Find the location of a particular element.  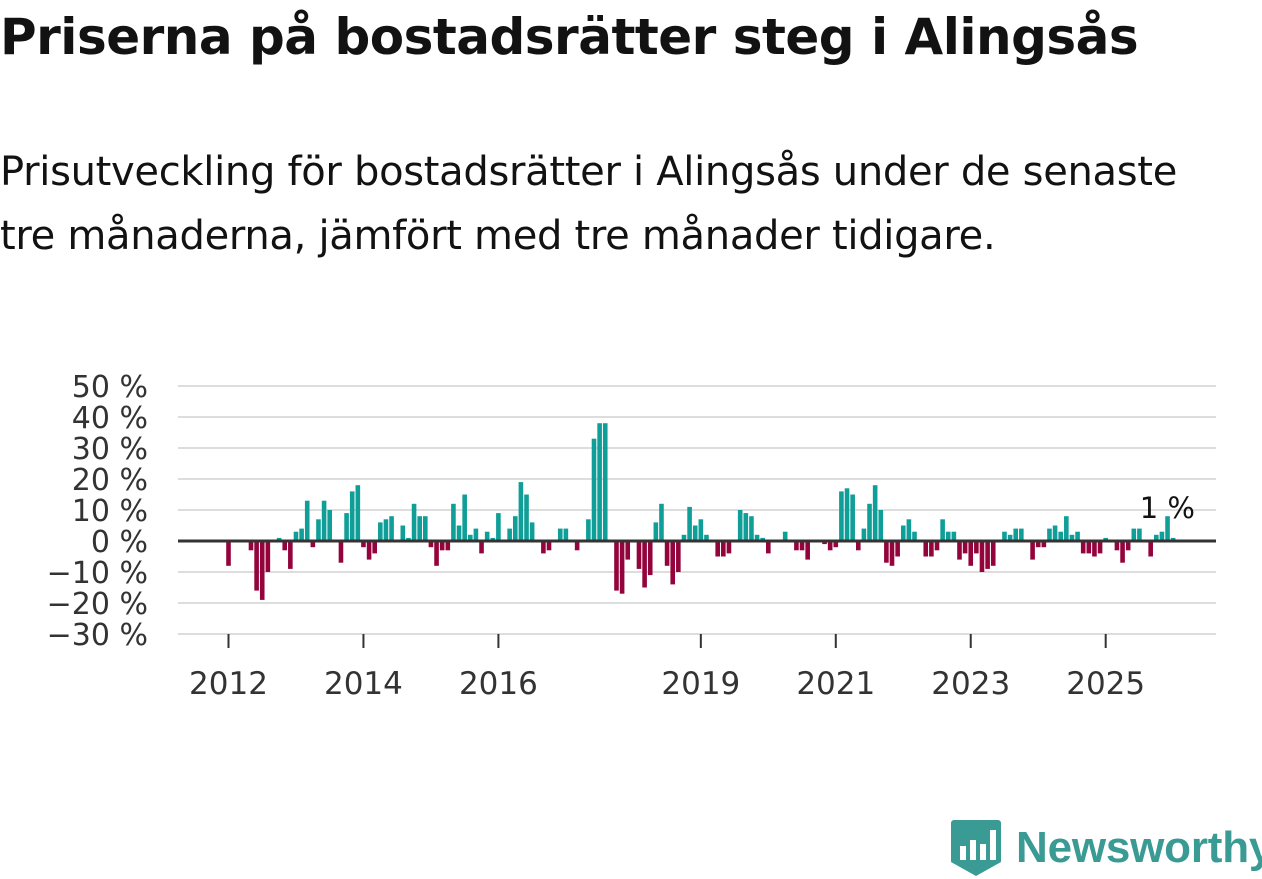

last-value-label: 1 % is located at coordinates (1167, 508).